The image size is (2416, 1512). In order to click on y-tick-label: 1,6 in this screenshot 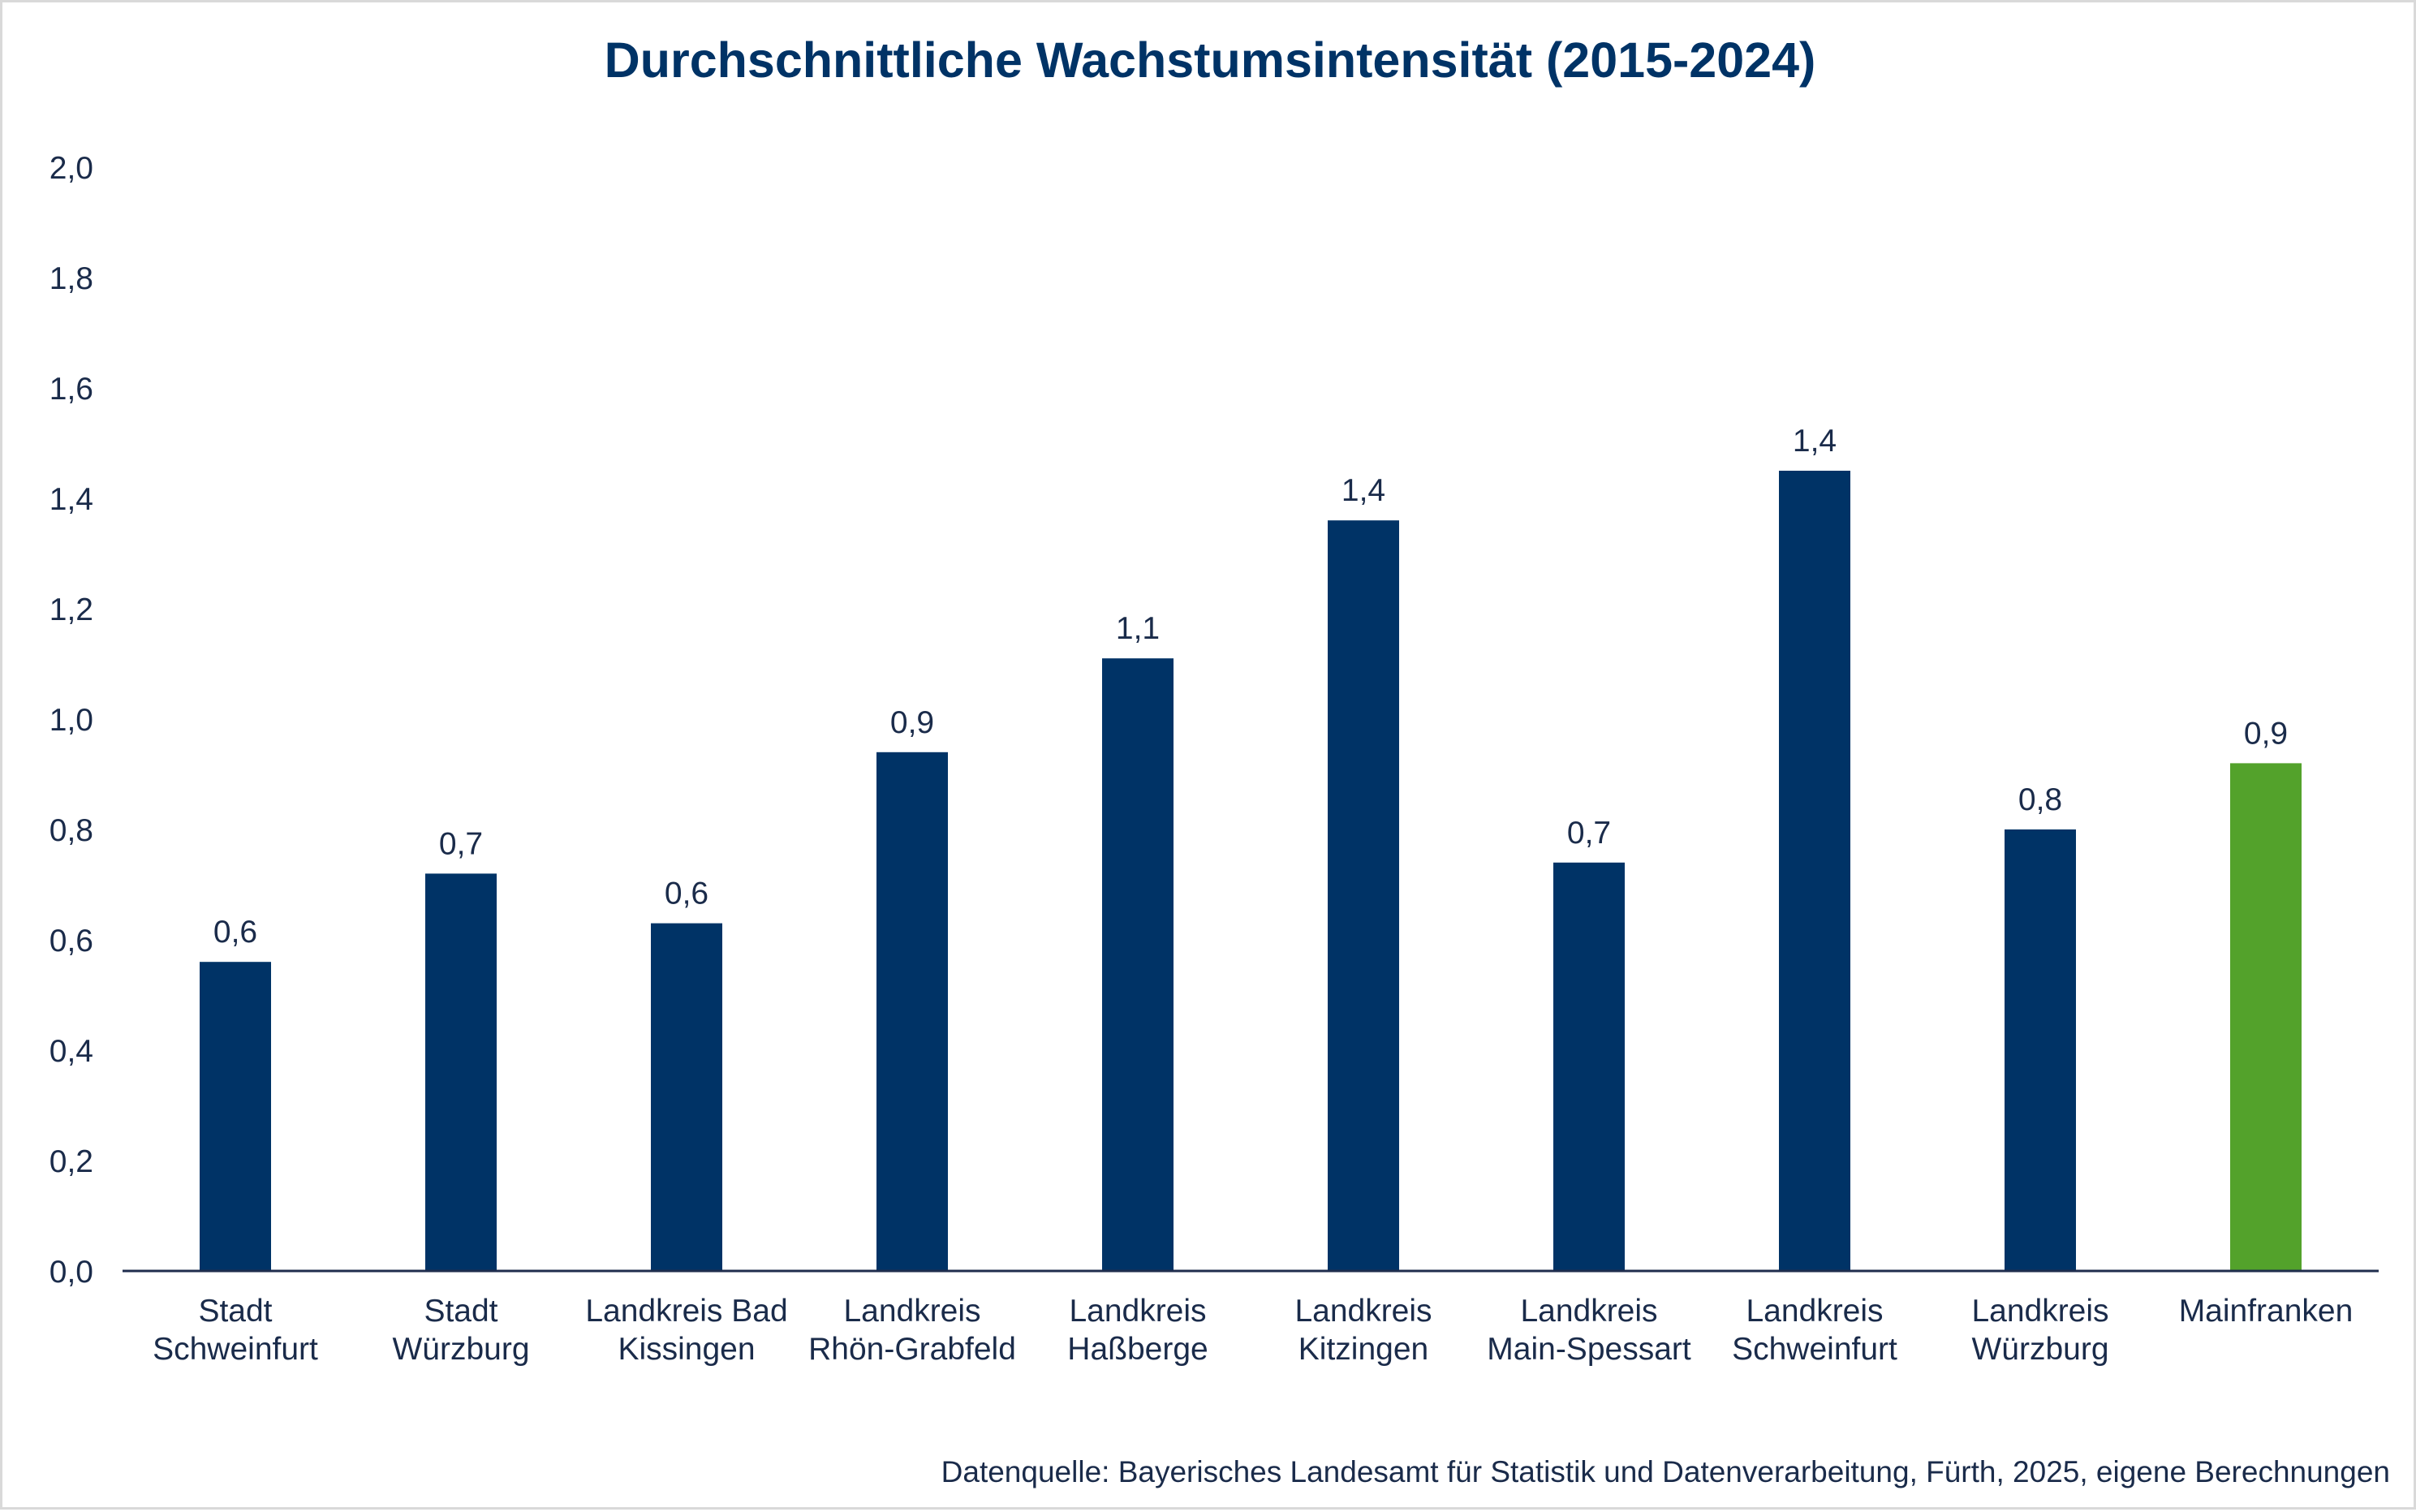, I will do `click(71, 390)`.